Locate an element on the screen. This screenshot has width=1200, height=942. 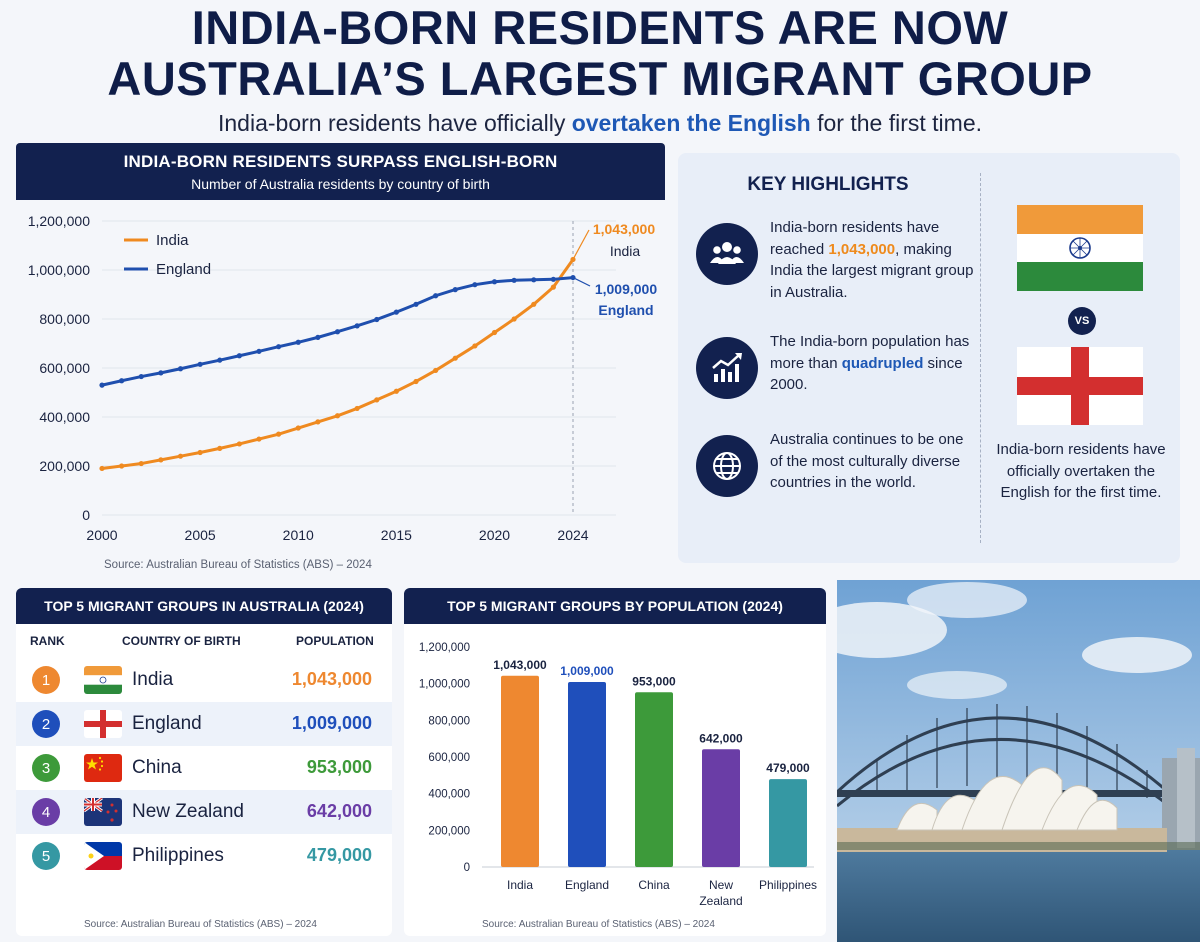
india-annotation-value: 1,043,000 is located at coordinates (624, 229).